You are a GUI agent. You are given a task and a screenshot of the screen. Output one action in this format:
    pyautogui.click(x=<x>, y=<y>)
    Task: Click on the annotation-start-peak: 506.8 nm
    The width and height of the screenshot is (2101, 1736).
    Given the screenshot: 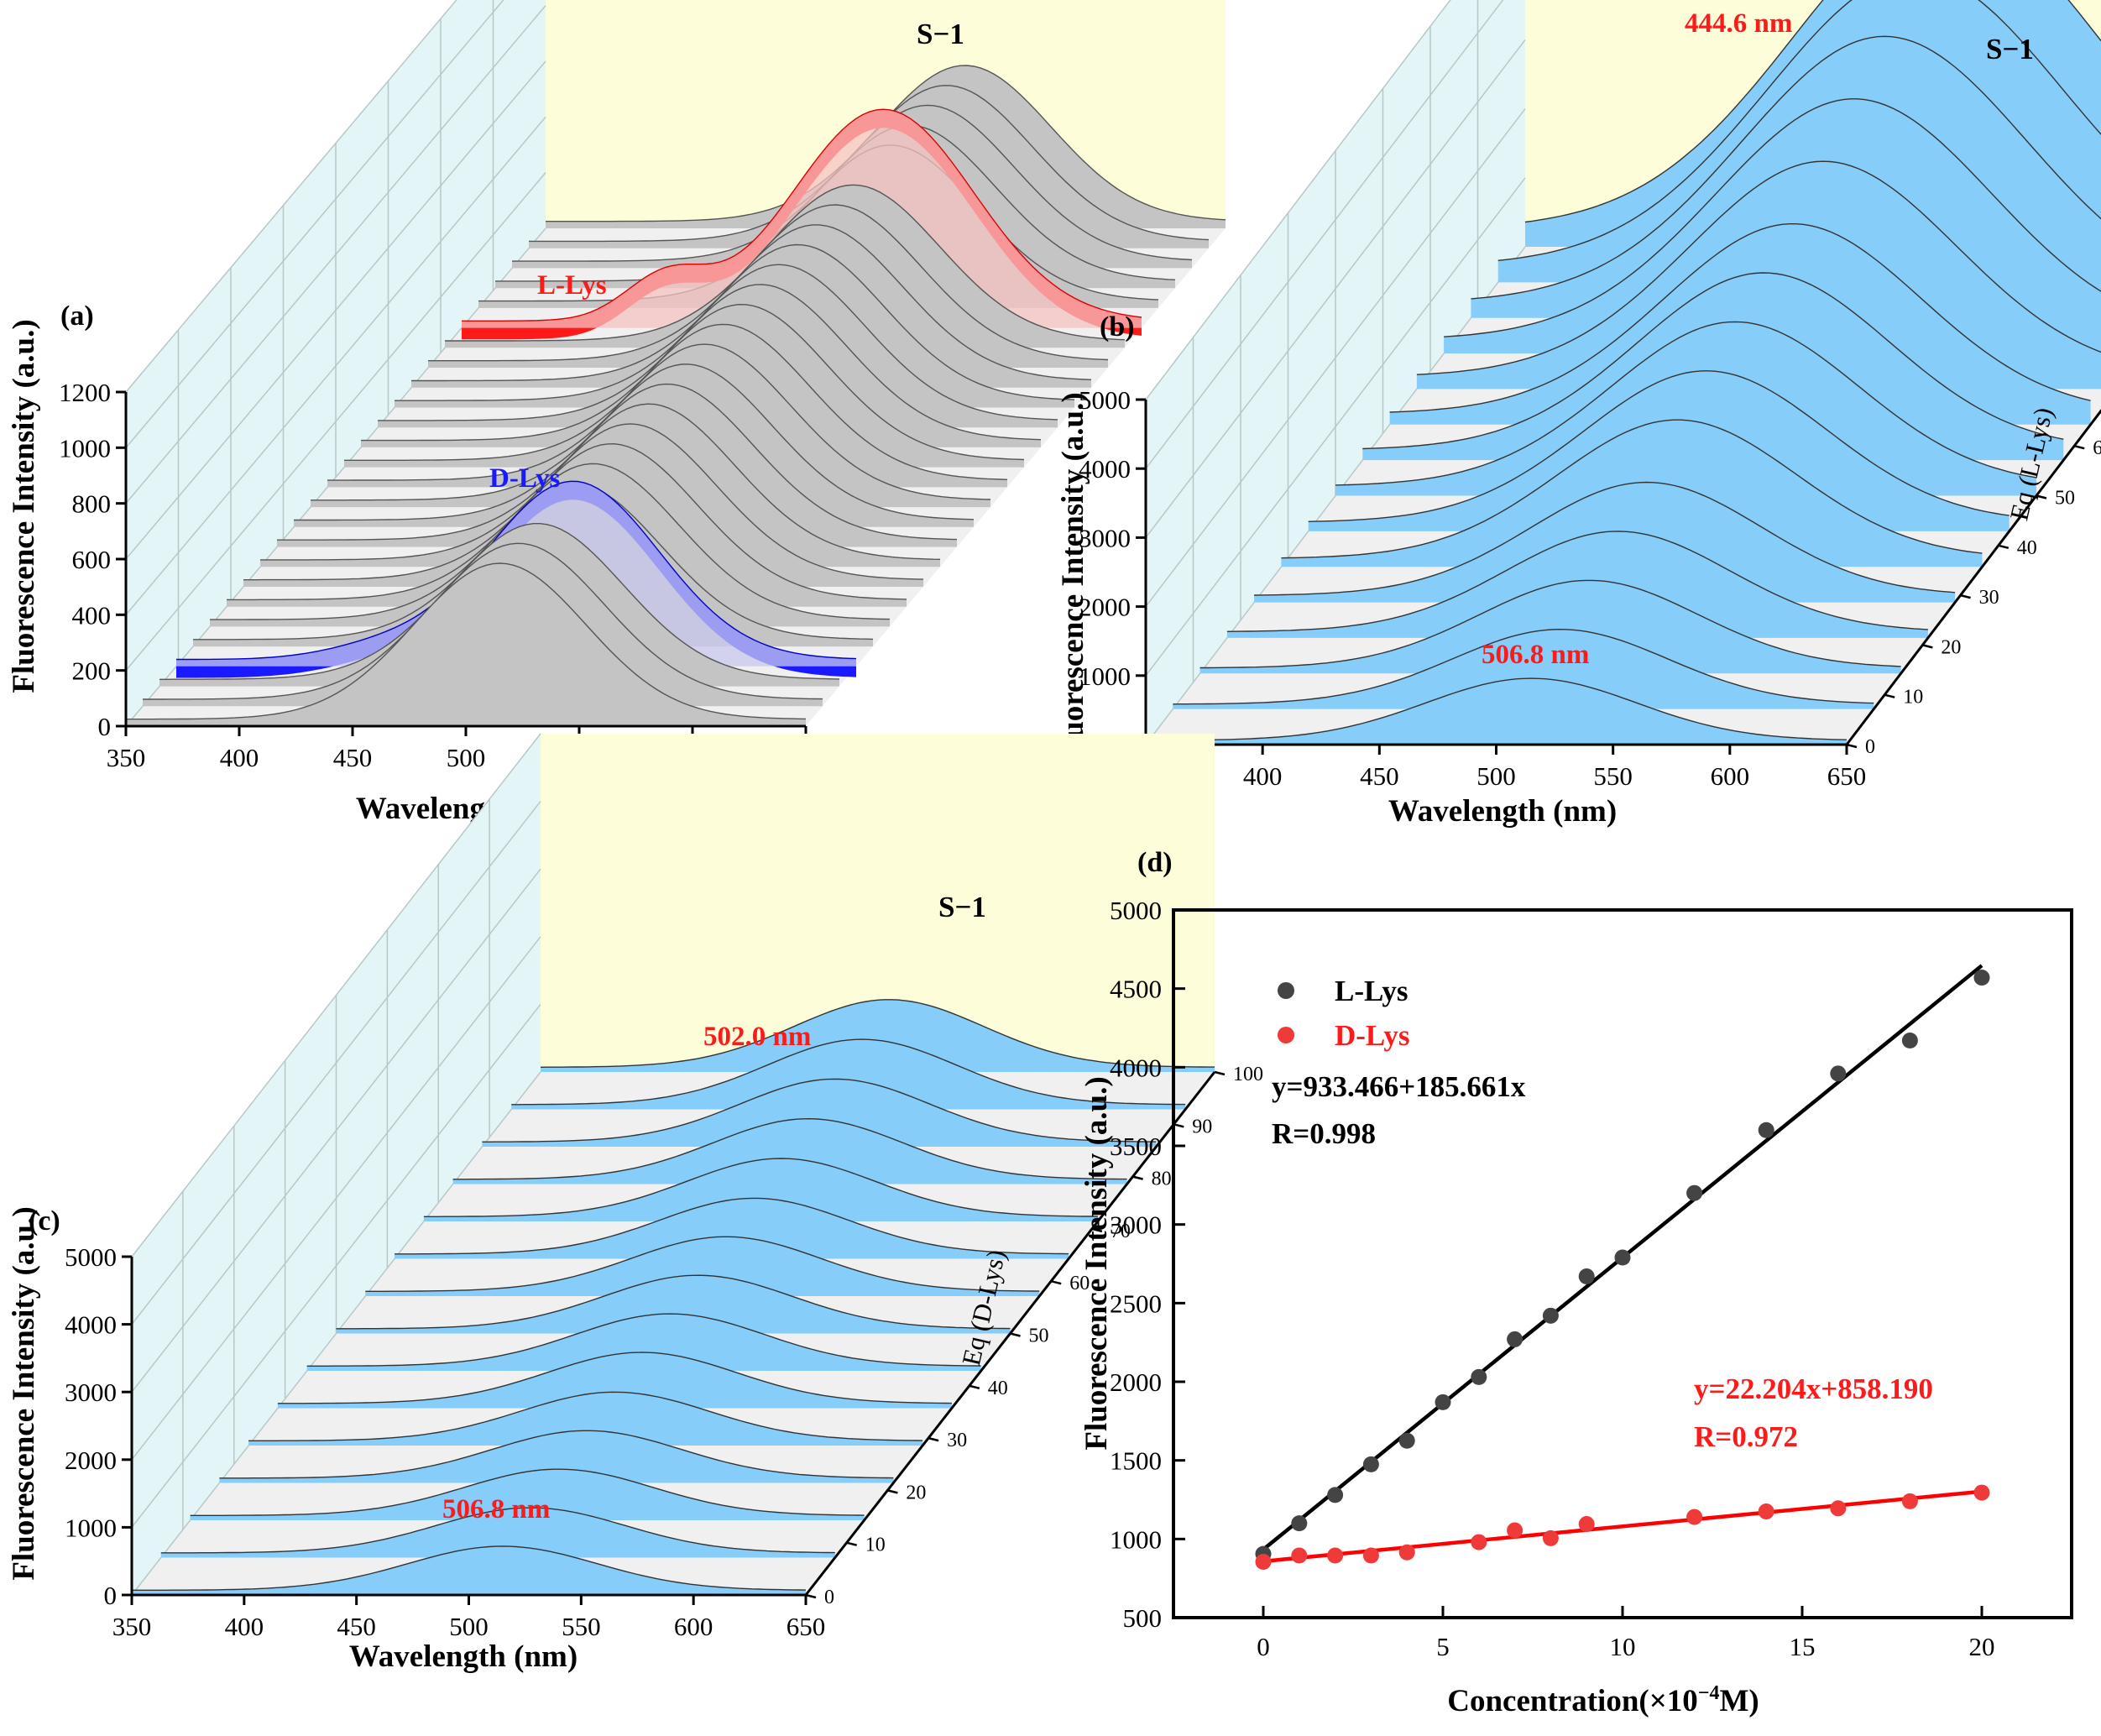 What is the action you would take?
    pyautogui.click(x=1535, y=655)
    